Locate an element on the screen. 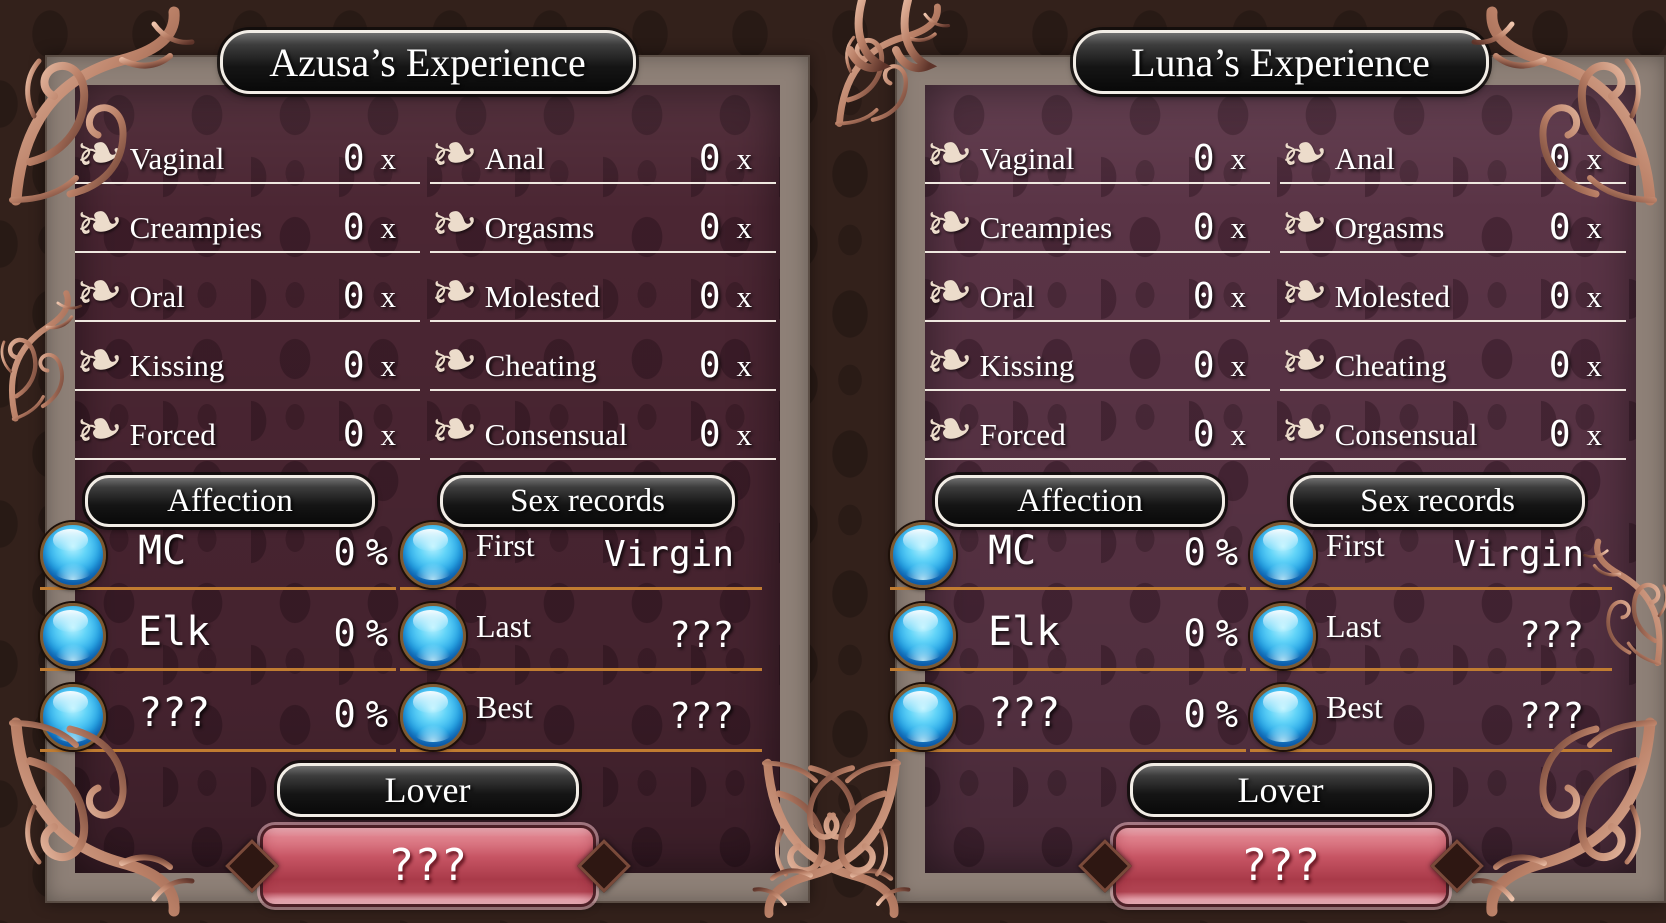 Image resolution: width=1666 pixels, height=923 pixels. affection-row: Elk 0% is located at coordinates (1068, 630).